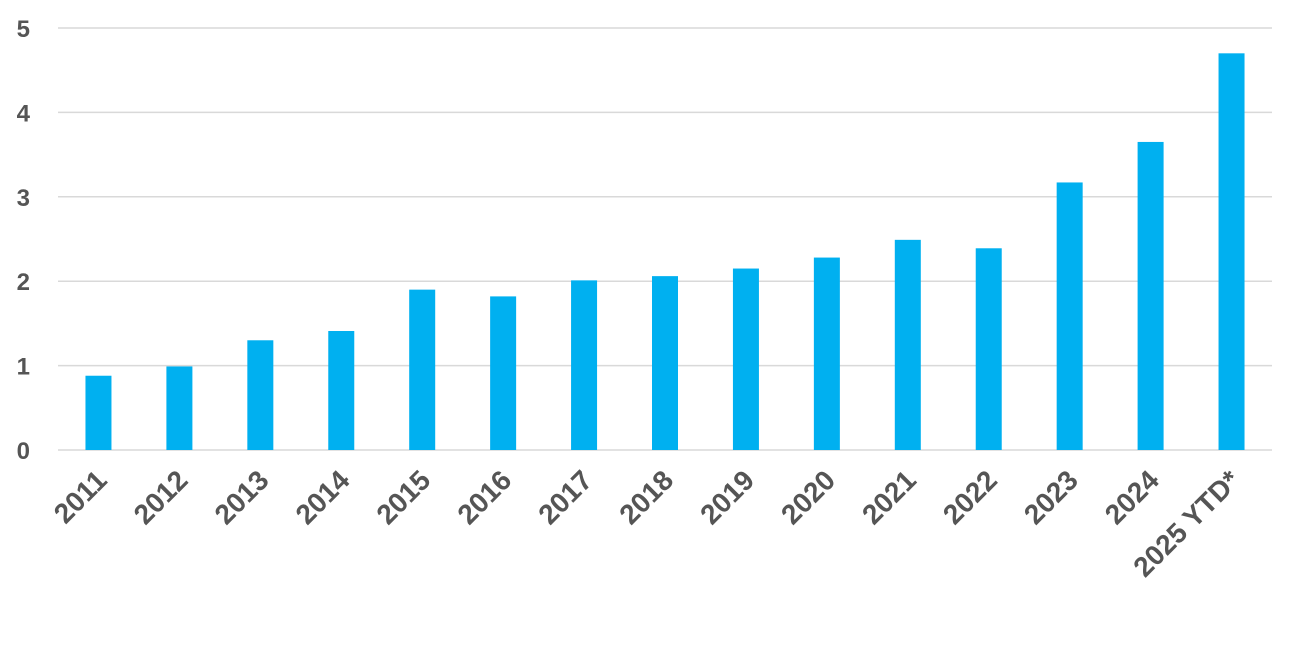 The image size is (1295, 650). I want to click on bar-2015, so click(422, 369).